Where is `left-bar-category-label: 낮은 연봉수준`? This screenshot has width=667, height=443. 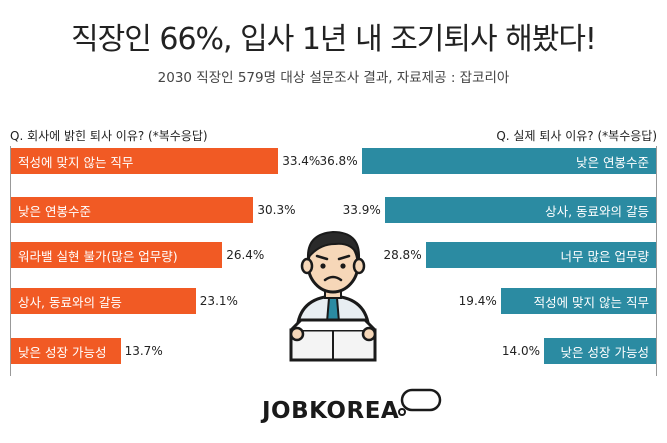 left-bar-category-label: 낮은 연봉수준 is located at coordinates (54, 211).